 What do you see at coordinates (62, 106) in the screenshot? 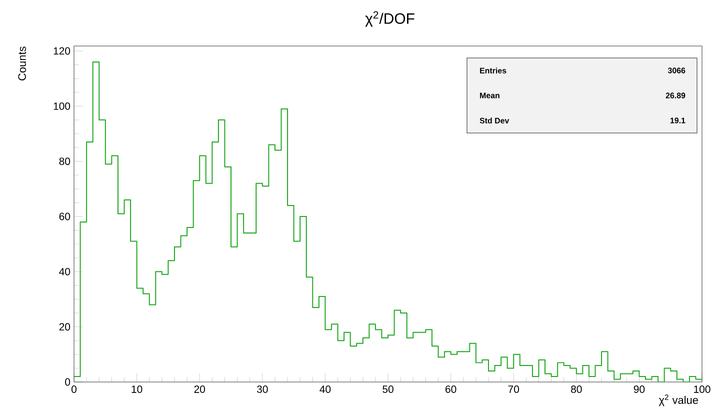
I see `y-tick-label: 100` at bounding box center [62, 106].